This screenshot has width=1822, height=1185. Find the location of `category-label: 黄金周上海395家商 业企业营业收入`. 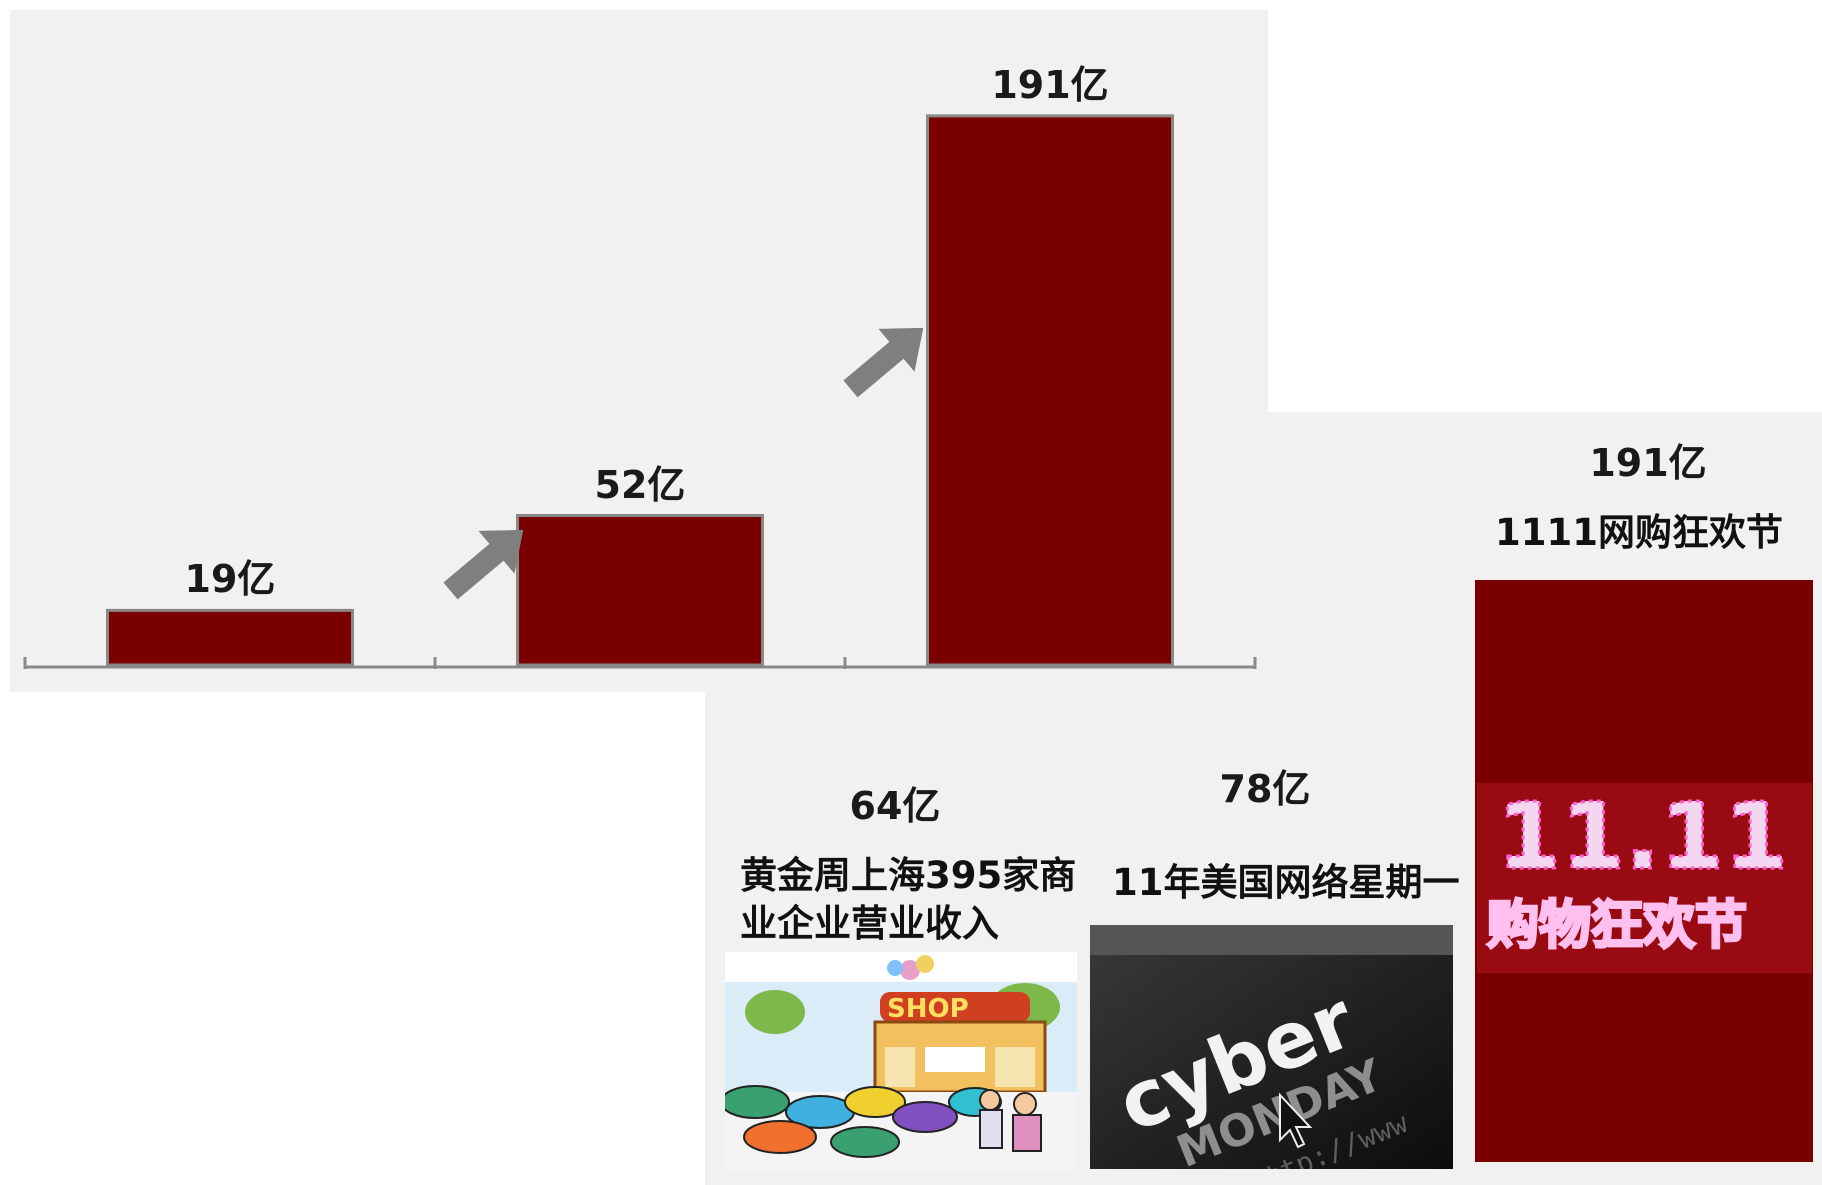

category-label: 黄金周上海395家商 业企业营业收入 is located at coordinates (908, 899).